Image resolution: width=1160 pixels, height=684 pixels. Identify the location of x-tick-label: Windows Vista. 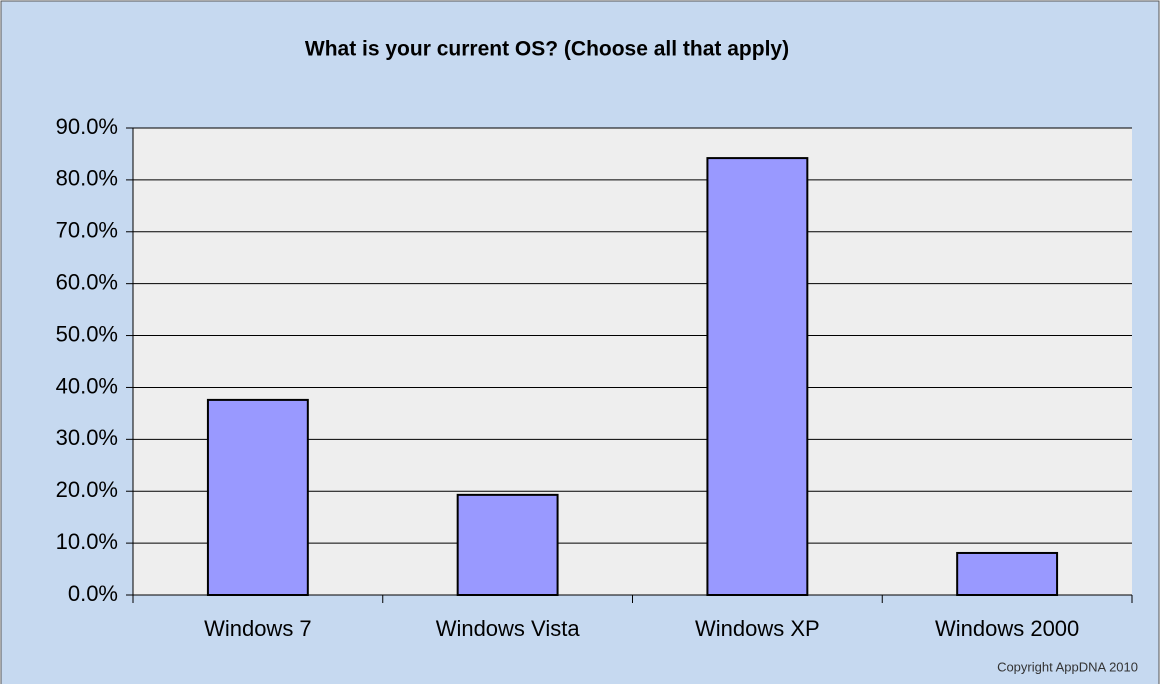
(508, 628).